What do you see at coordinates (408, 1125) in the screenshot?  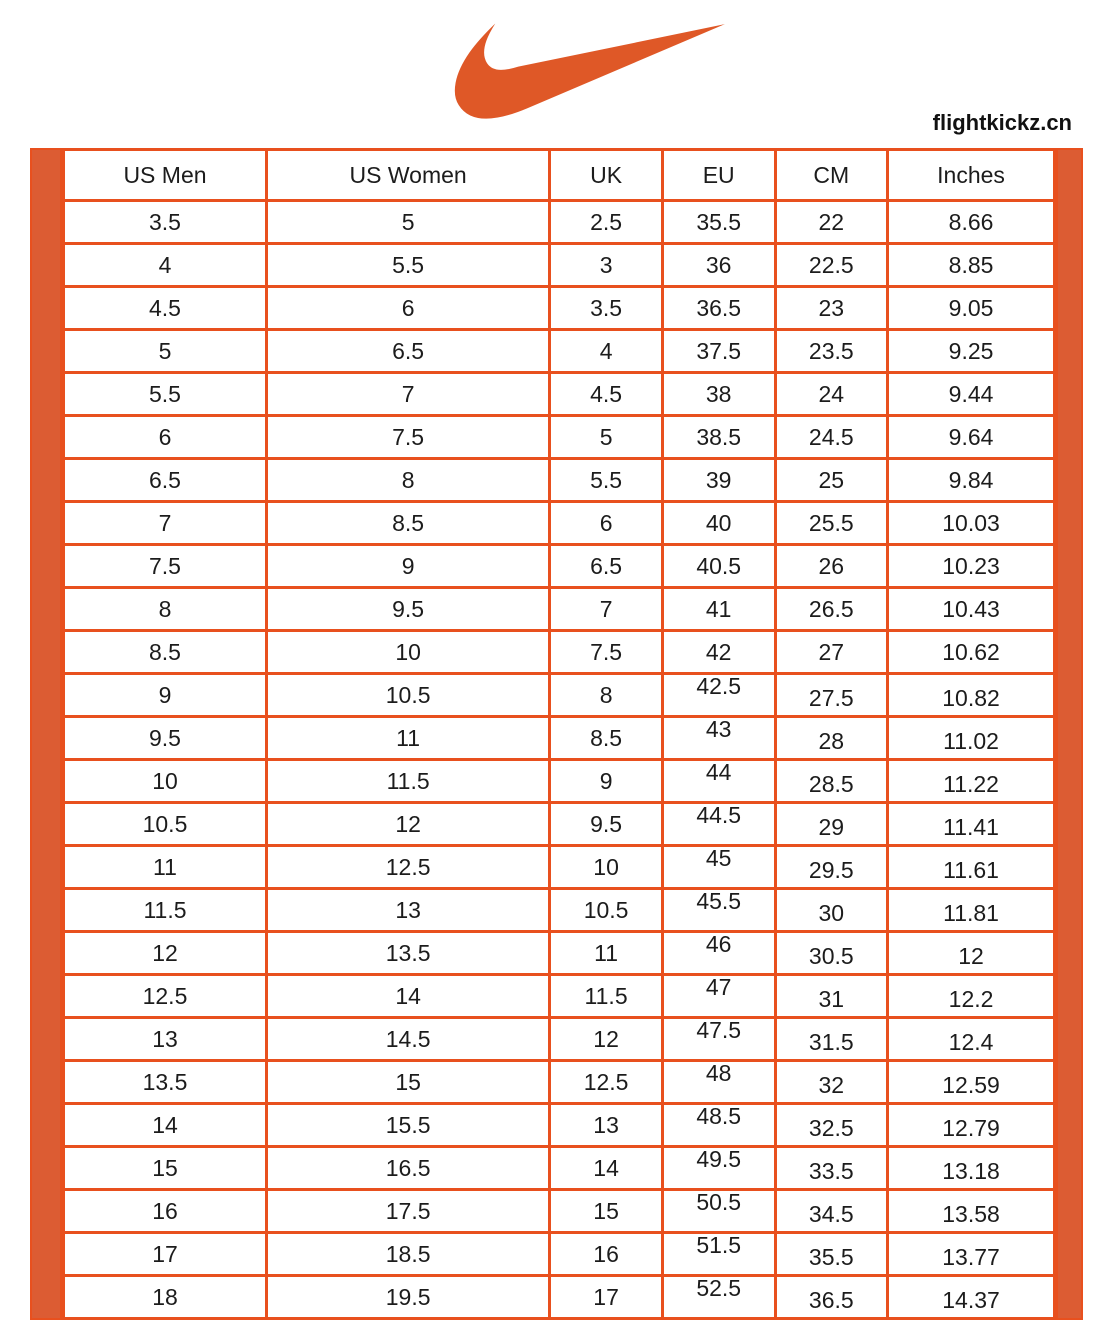 I see `size-cell: 15.5` at bounding box center [408, 1125].